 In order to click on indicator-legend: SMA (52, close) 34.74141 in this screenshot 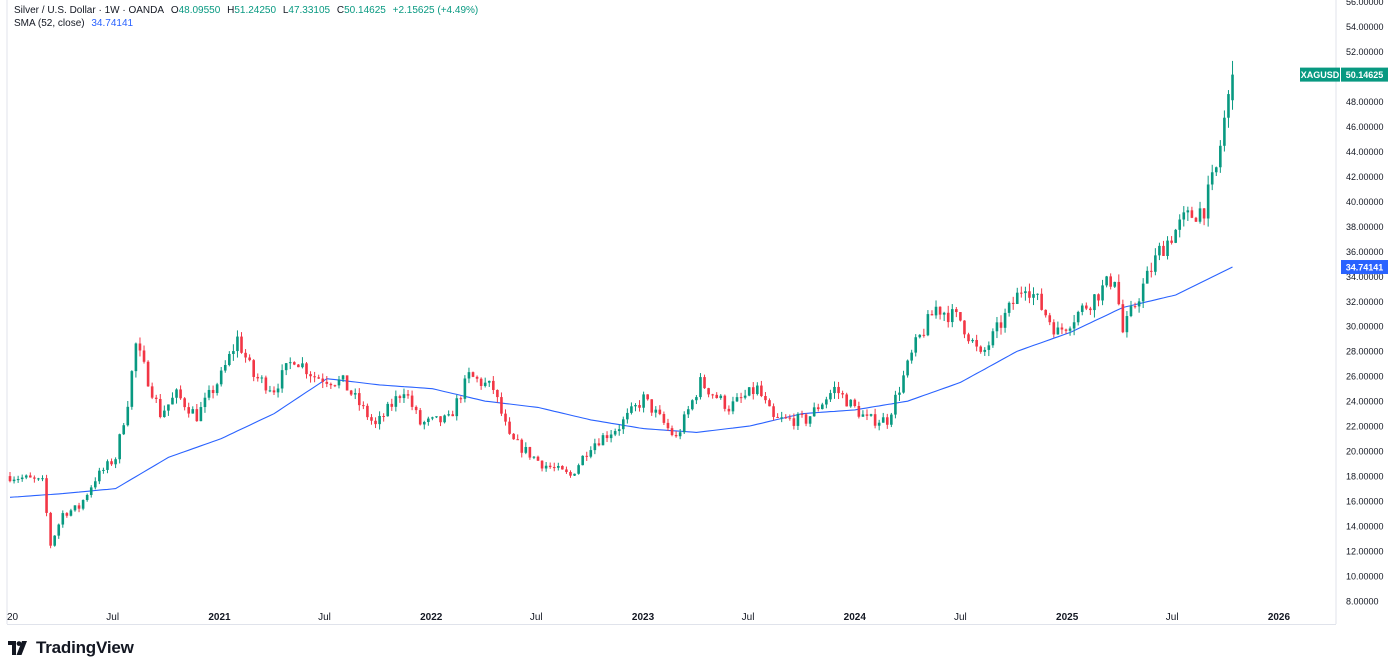, I will do `click(75, 24)`.